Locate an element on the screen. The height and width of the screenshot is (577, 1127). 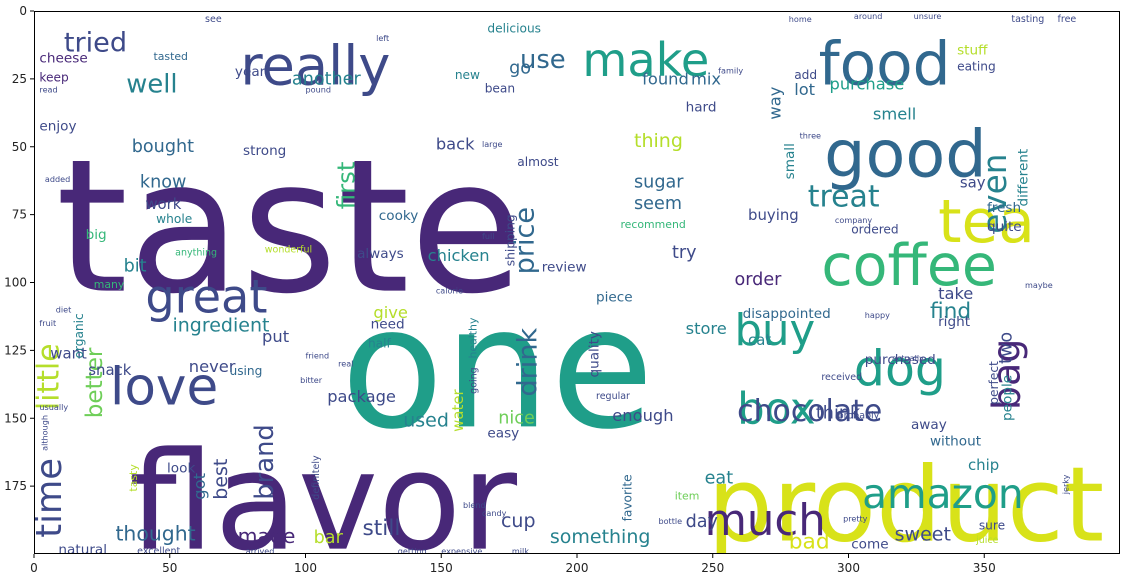
word-blend: blend is located at coordinates (474, 505).